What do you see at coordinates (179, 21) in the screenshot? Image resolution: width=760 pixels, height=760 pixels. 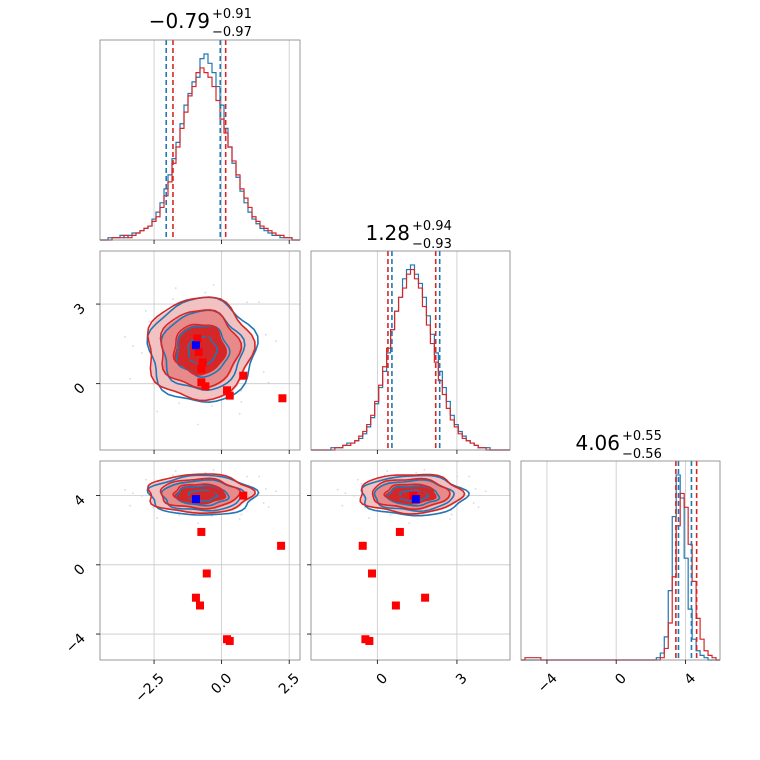 I see `title-p0-median: −0.79` at bounding box center [179, 21].